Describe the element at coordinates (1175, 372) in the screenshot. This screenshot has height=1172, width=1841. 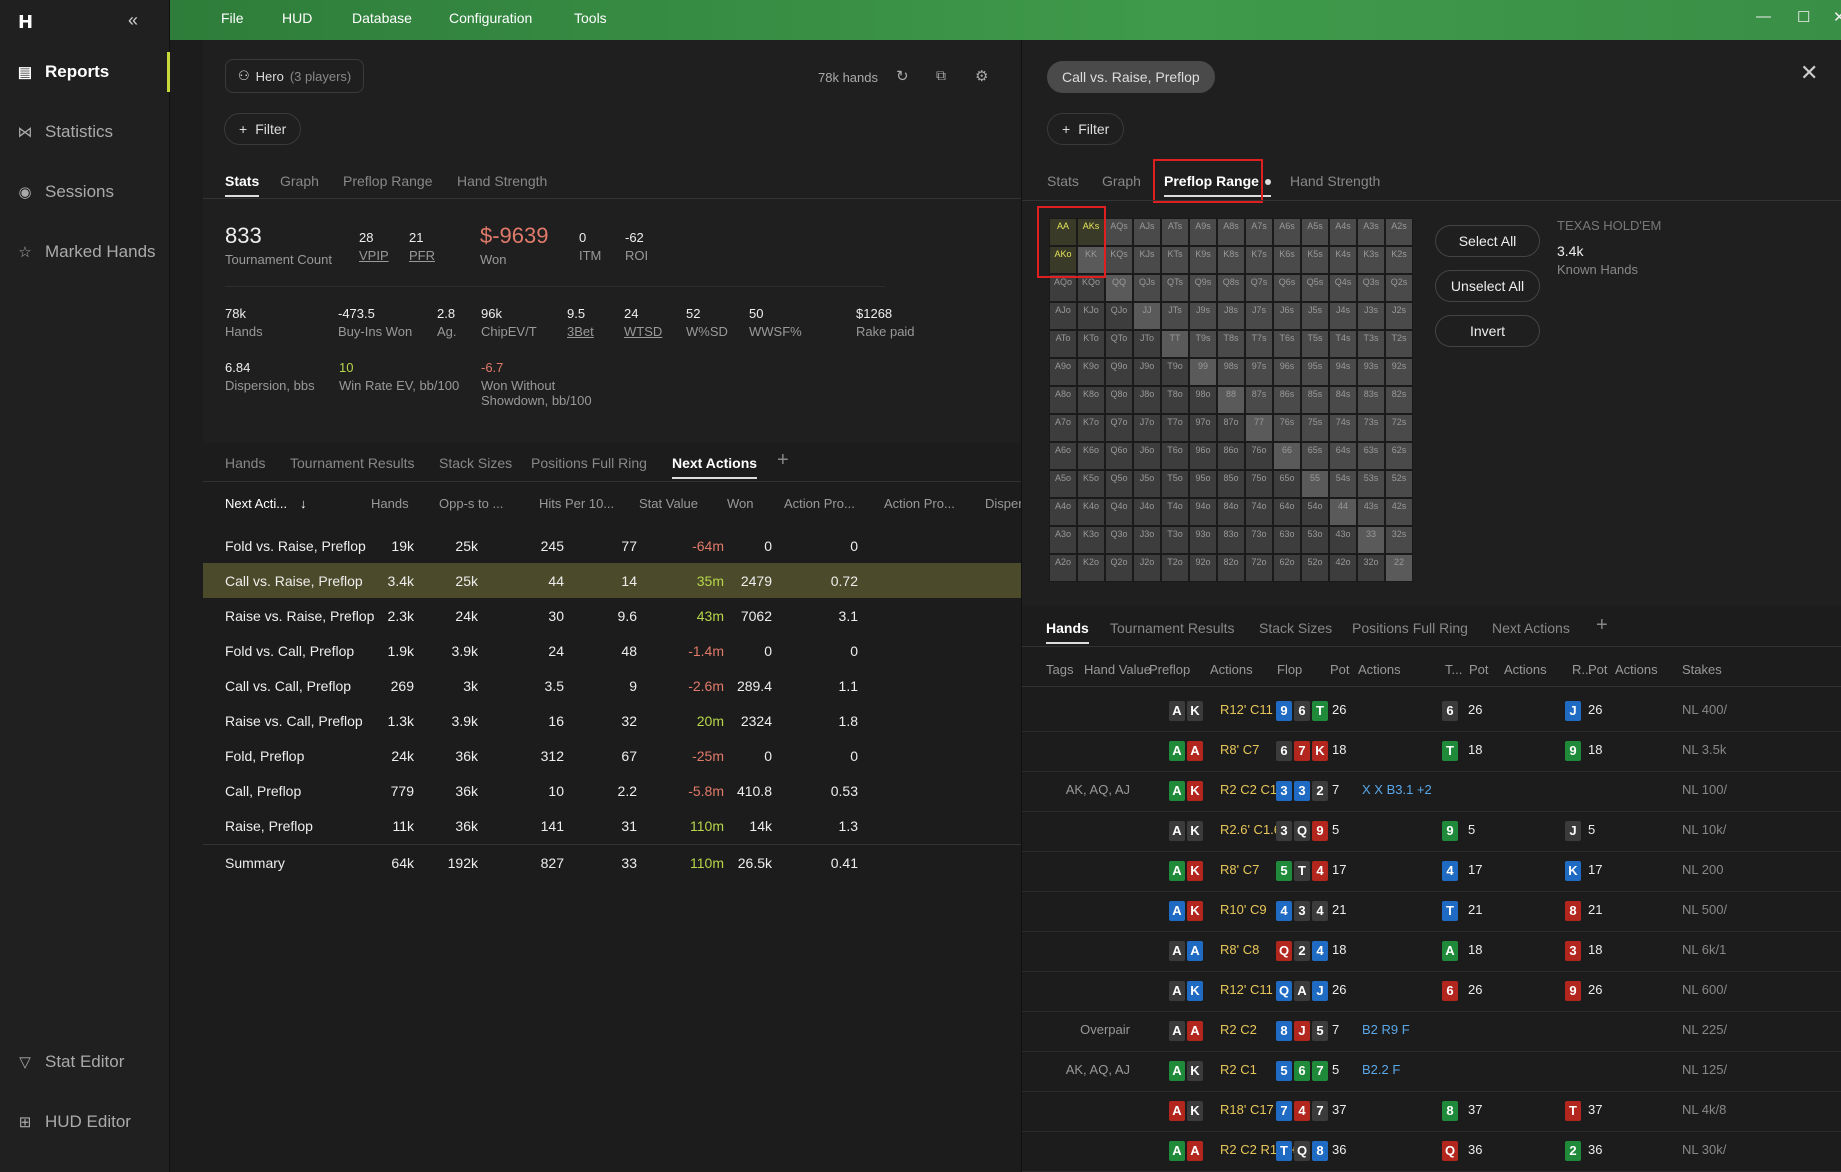
I see `range-cell-T9o: T9o` at that location.